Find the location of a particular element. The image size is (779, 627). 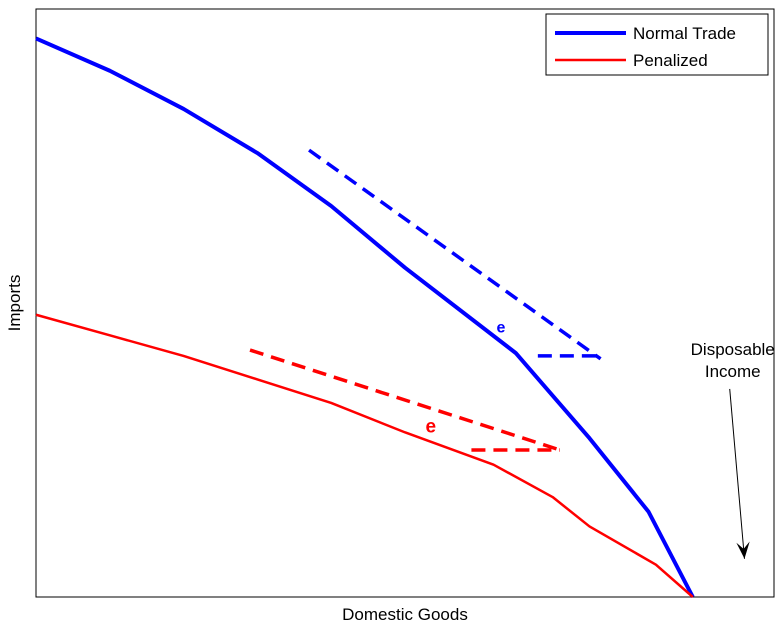

point-labels: ee is located at coordinates (466, 378).